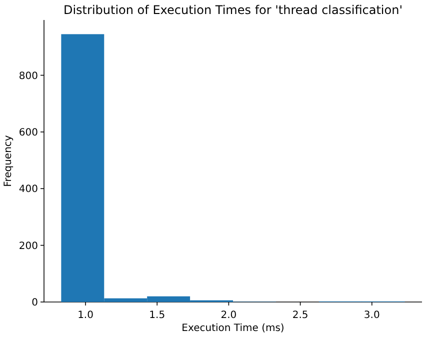 This screenshot has width=423, height=337. I want to click on y-tick-label: 0, so click(35, 303).